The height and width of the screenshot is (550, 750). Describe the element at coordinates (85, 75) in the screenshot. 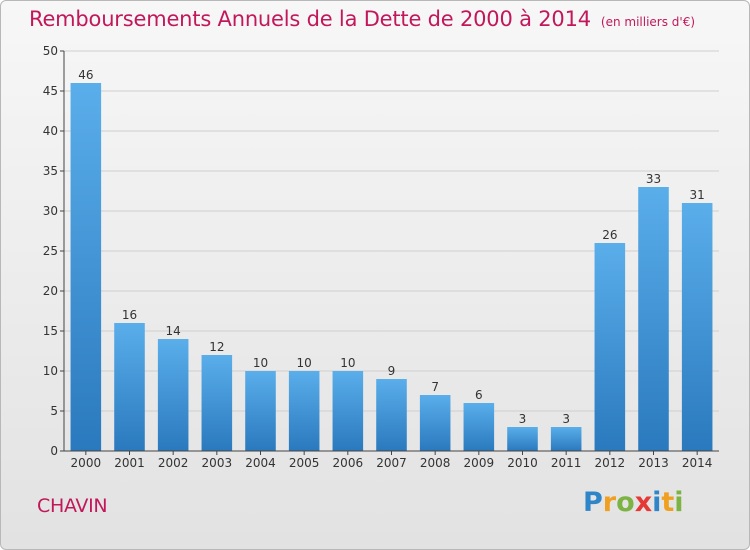

I see `data-label: 46` at that location.